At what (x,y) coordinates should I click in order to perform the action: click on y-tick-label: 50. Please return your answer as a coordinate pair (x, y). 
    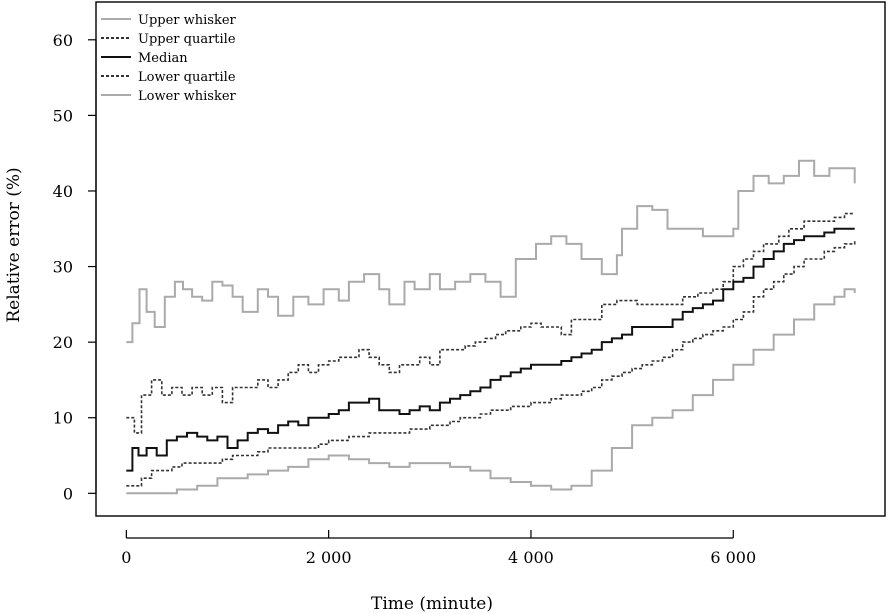
    Looking at the image, I should click on (63, 115).